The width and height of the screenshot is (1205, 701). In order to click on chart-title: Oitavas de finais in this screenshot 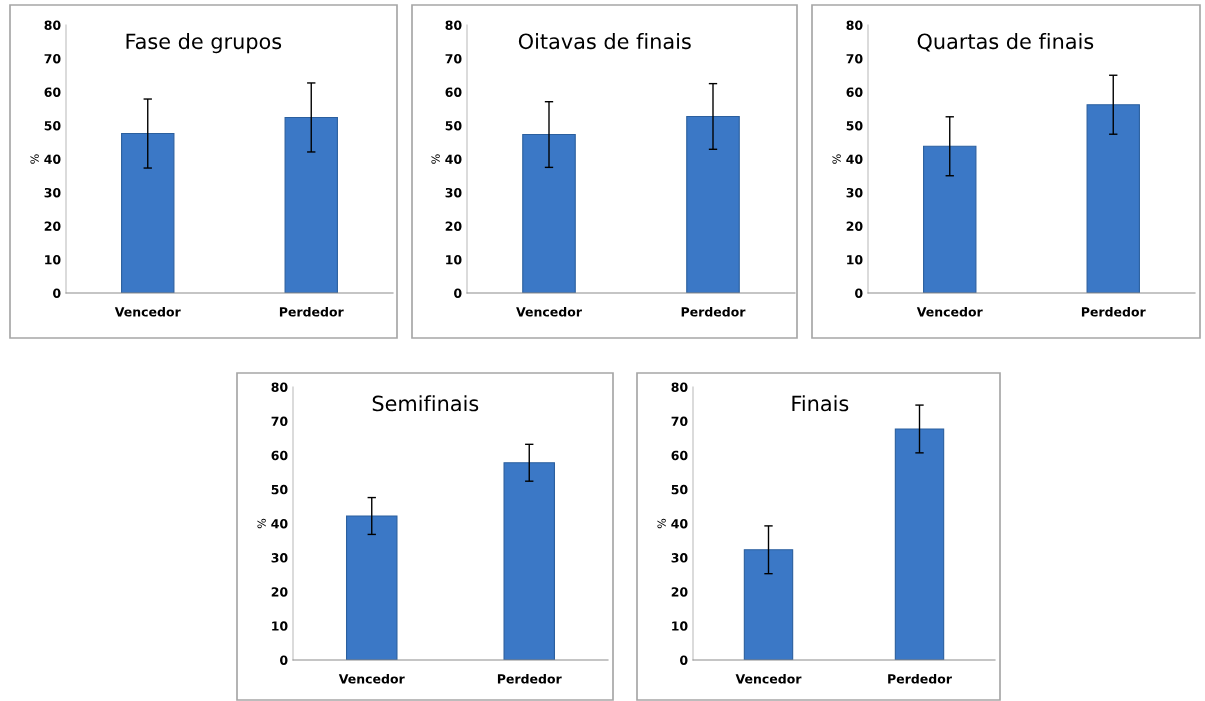, I will do `click(604, 41)`.